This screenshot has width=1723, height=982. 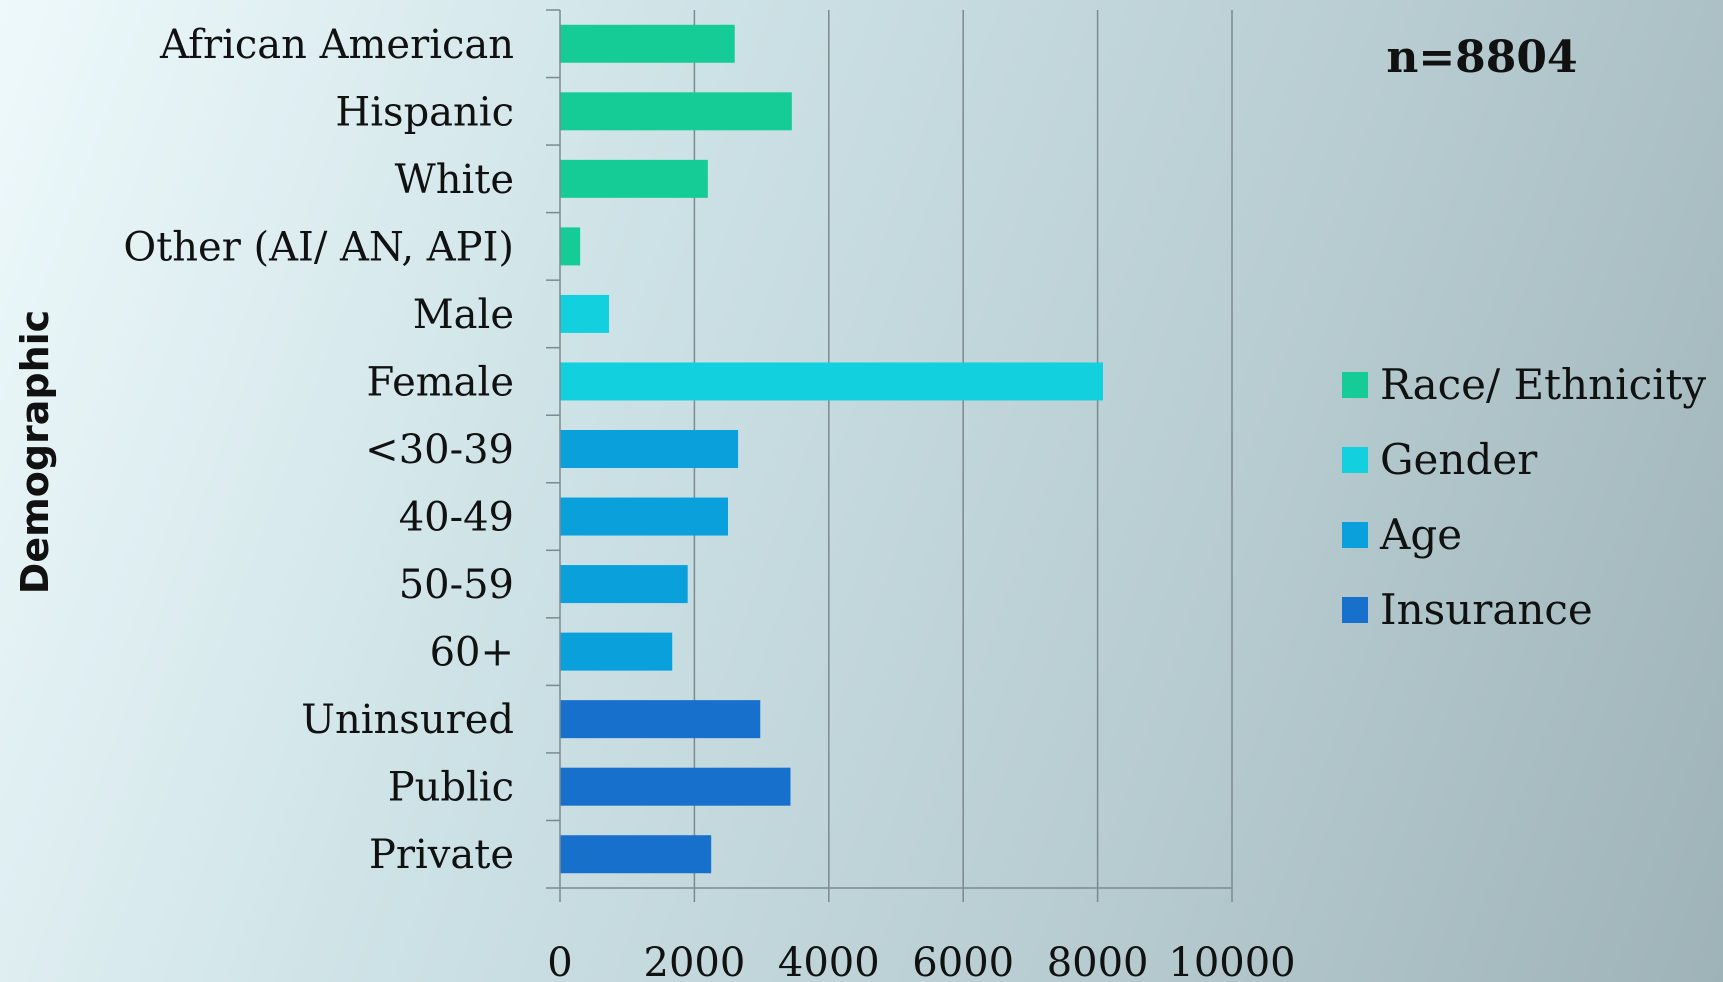 What do you see at coordinates (1543, 384) in the screenshot?
I see `legend-label: Race/ Ethnicity` at bounding box center [1543, 384].